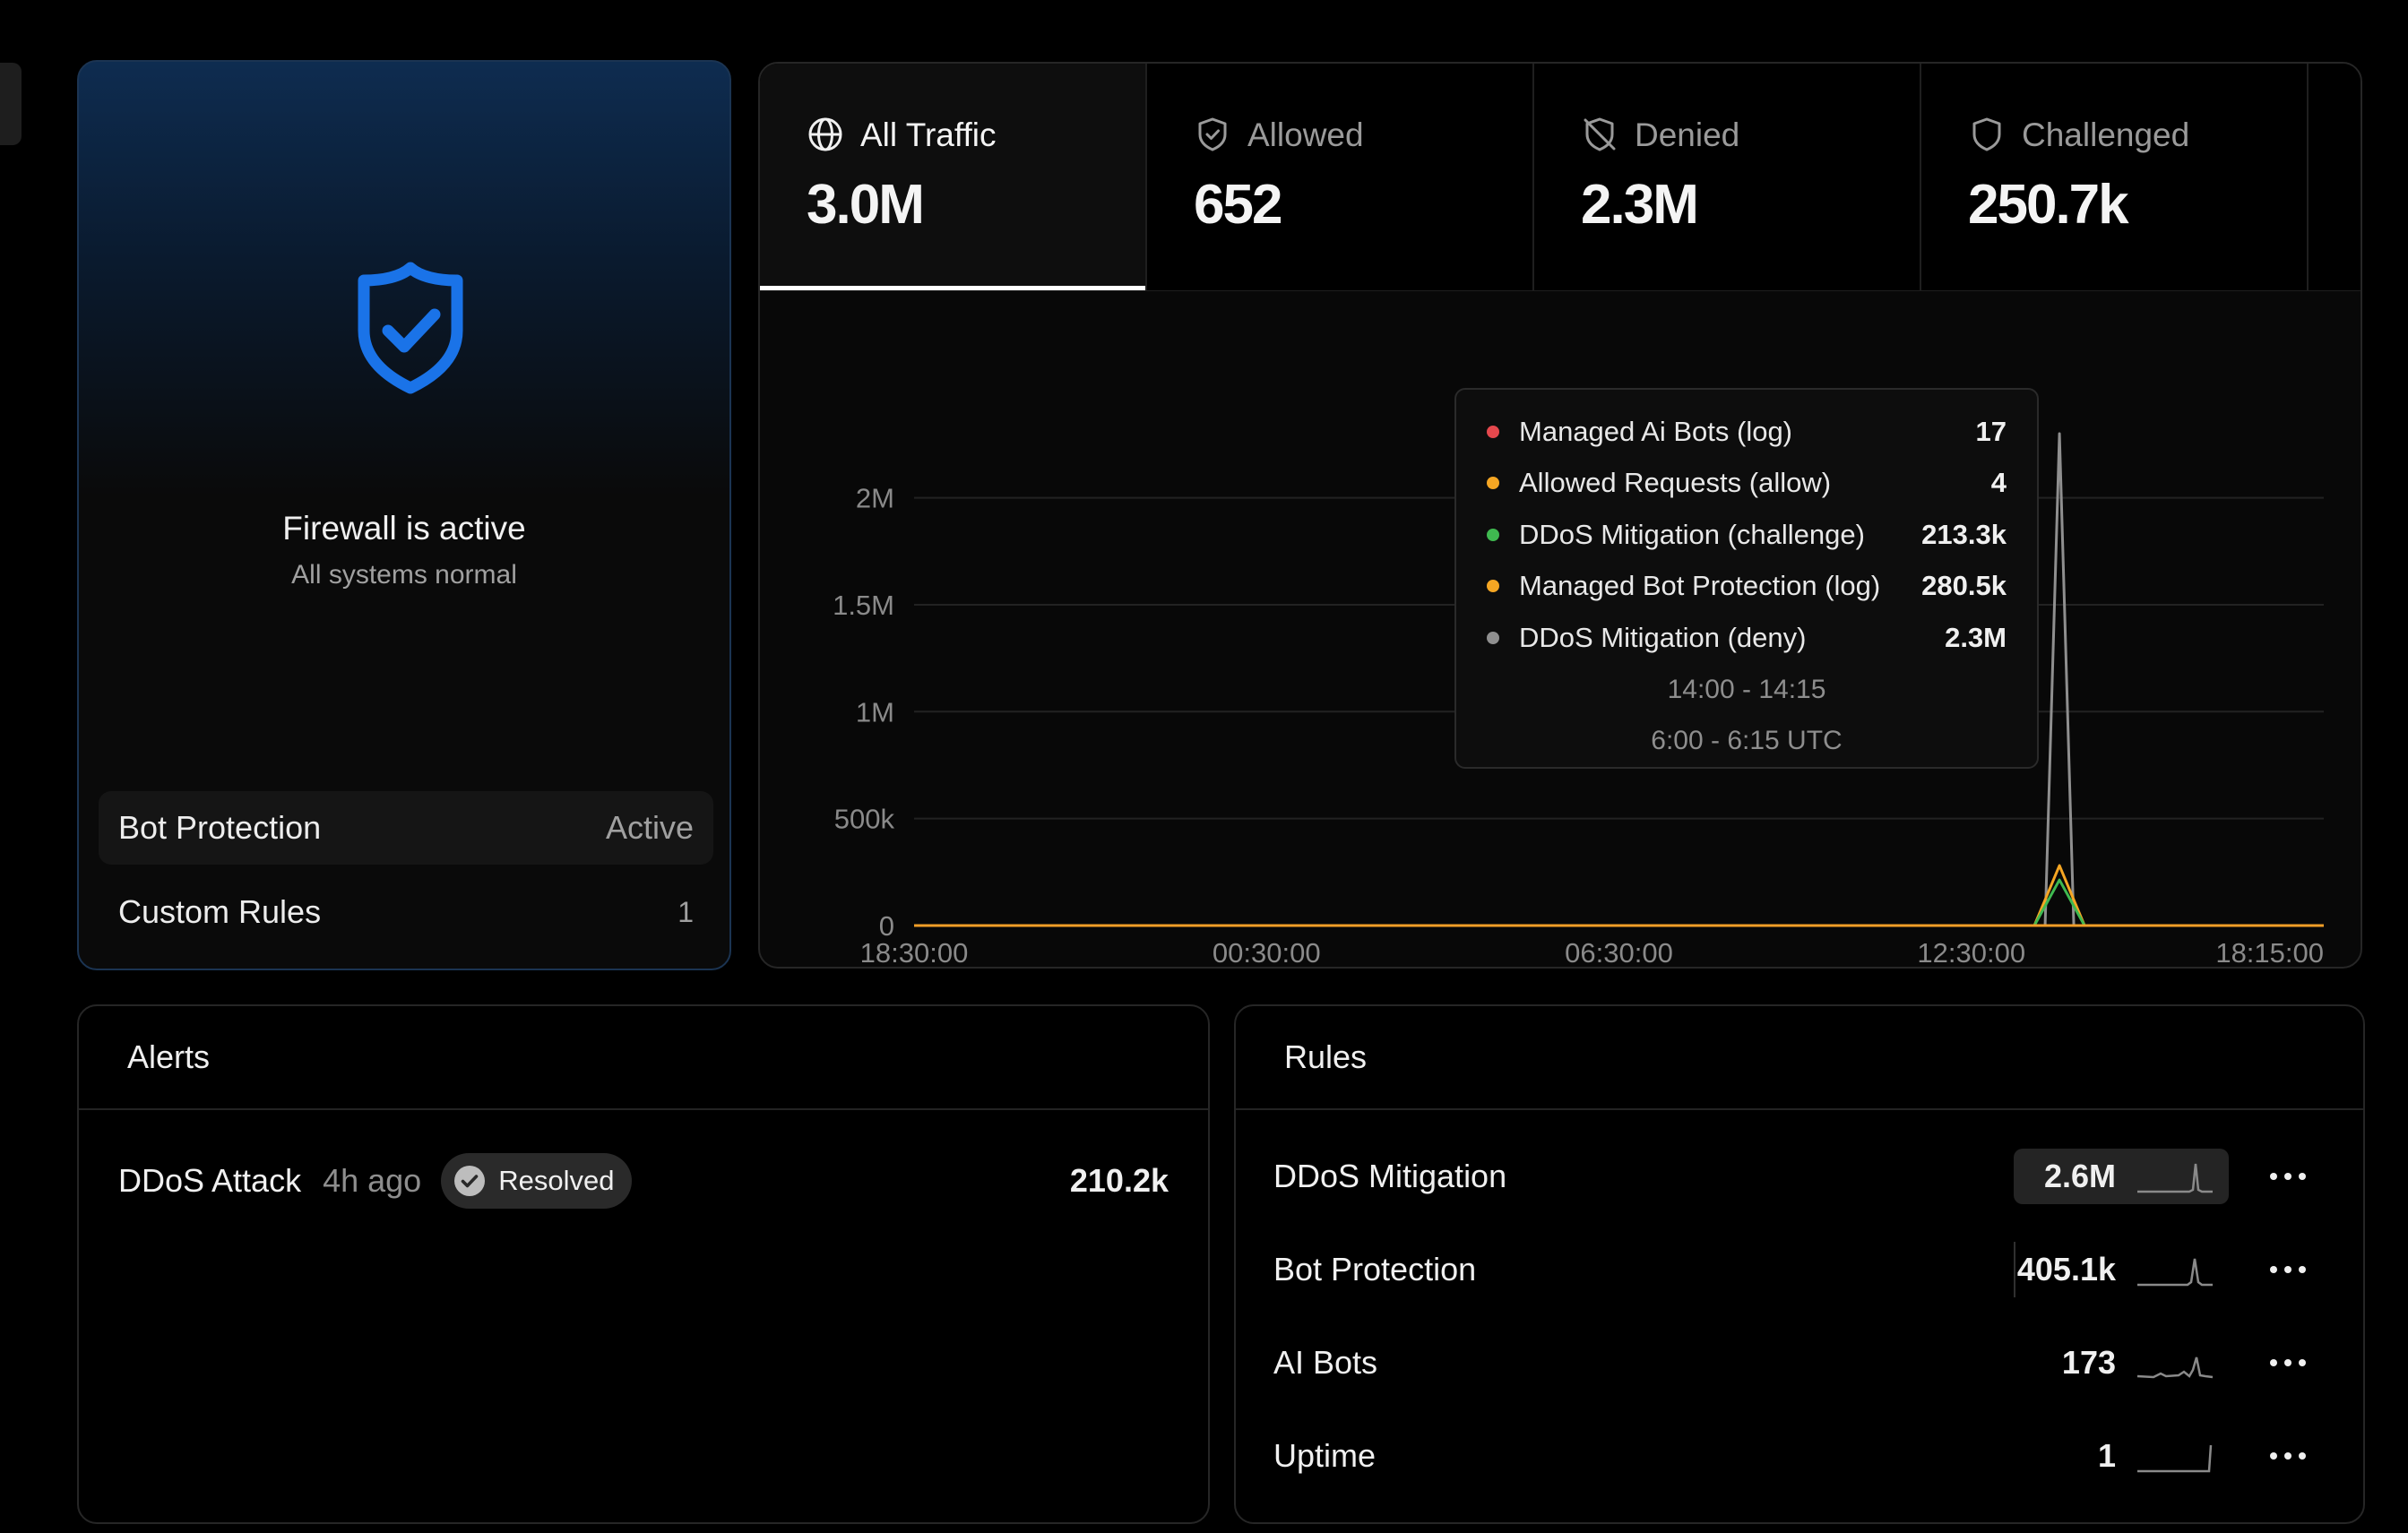  I want to click on rule-name: Uptime, so click(1325, 1456).